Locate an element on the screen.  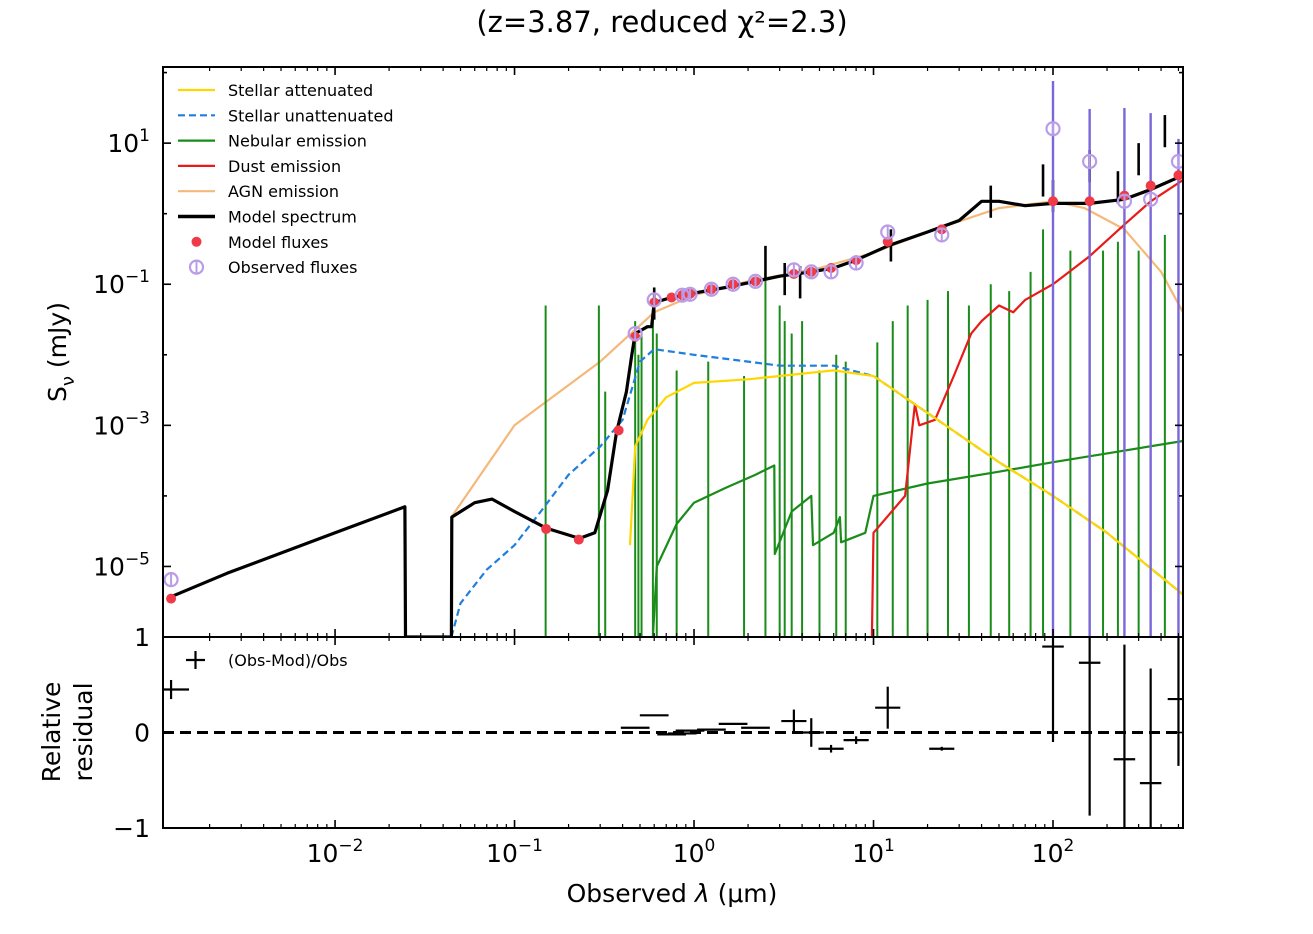
x-axis-label: Observed λ (μm) is located at coordinates (672, 893).